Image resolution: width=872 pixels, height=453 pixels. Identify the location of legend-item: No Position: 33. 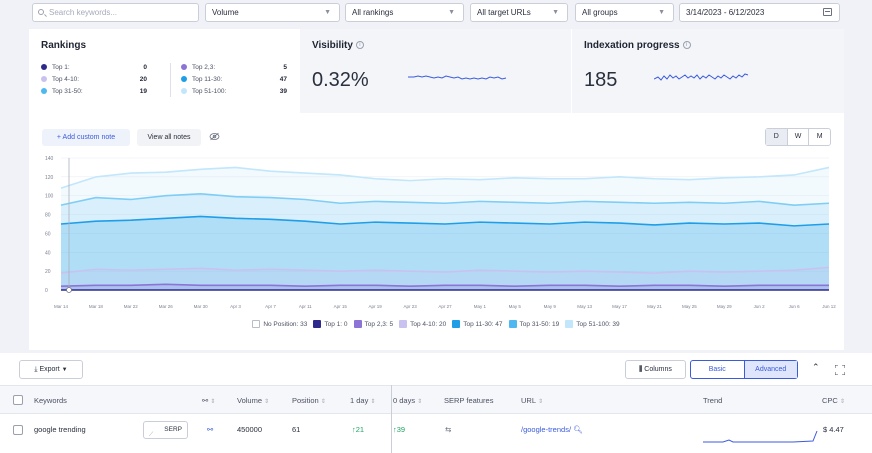
(279, 324).